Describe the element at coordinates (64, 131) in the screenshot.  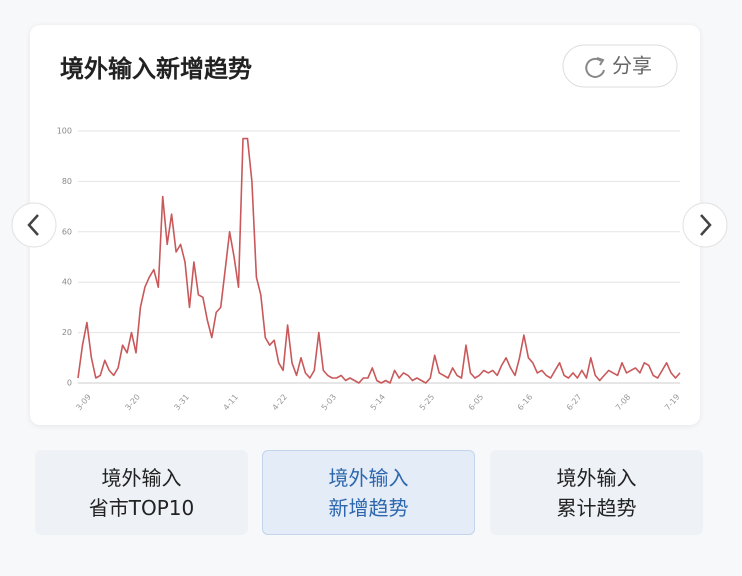
I see `y-tick-label: 100` at that location.